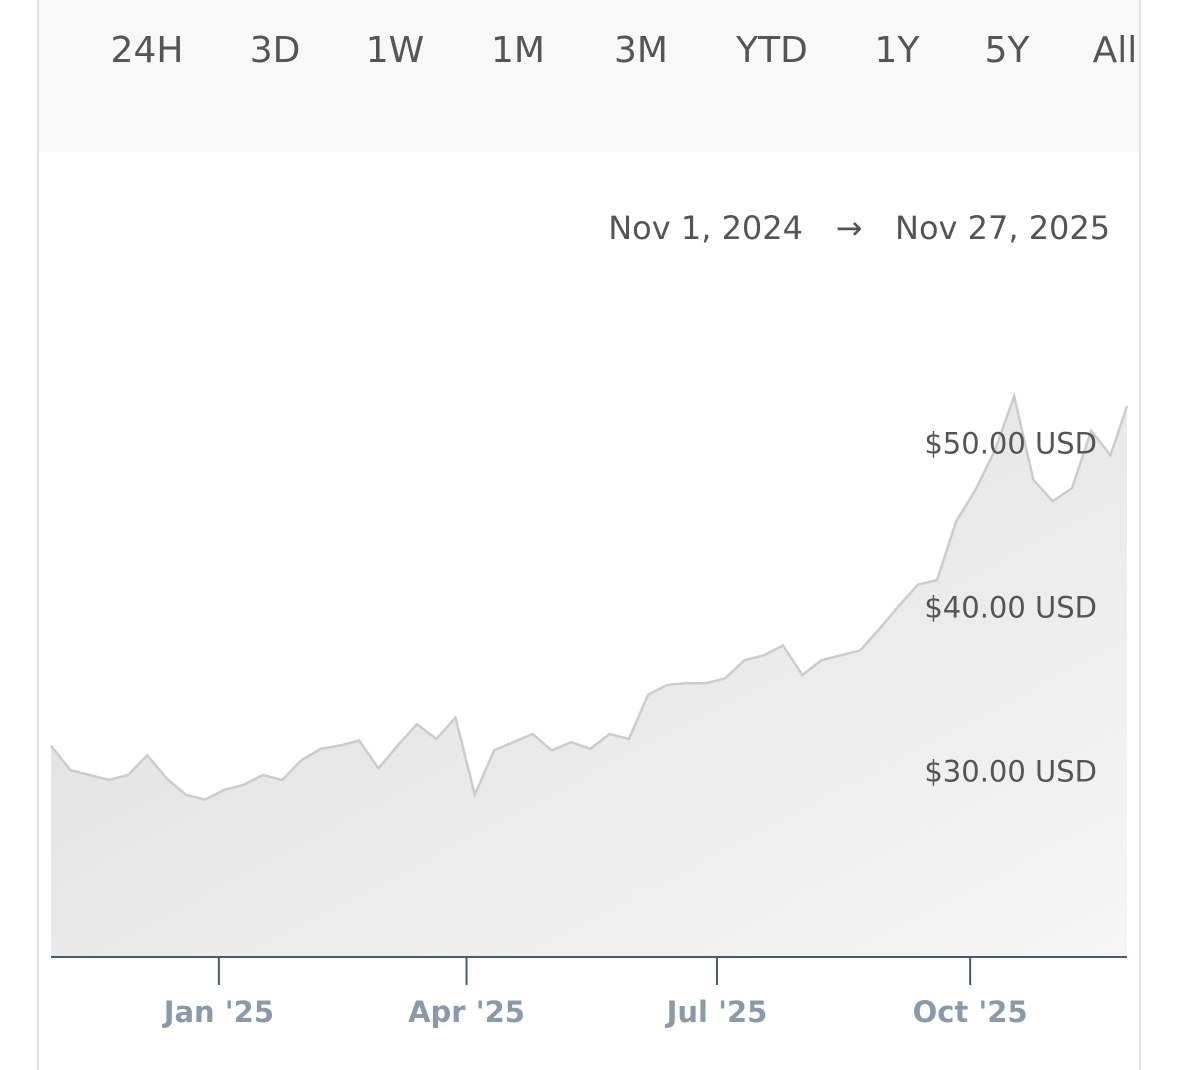 The width and height of the screenshot is (1179, 1070). What do you see at coordinates (1115, 50) in the screenshot?
I see `tab: All` at bounding box center [1115, 50].